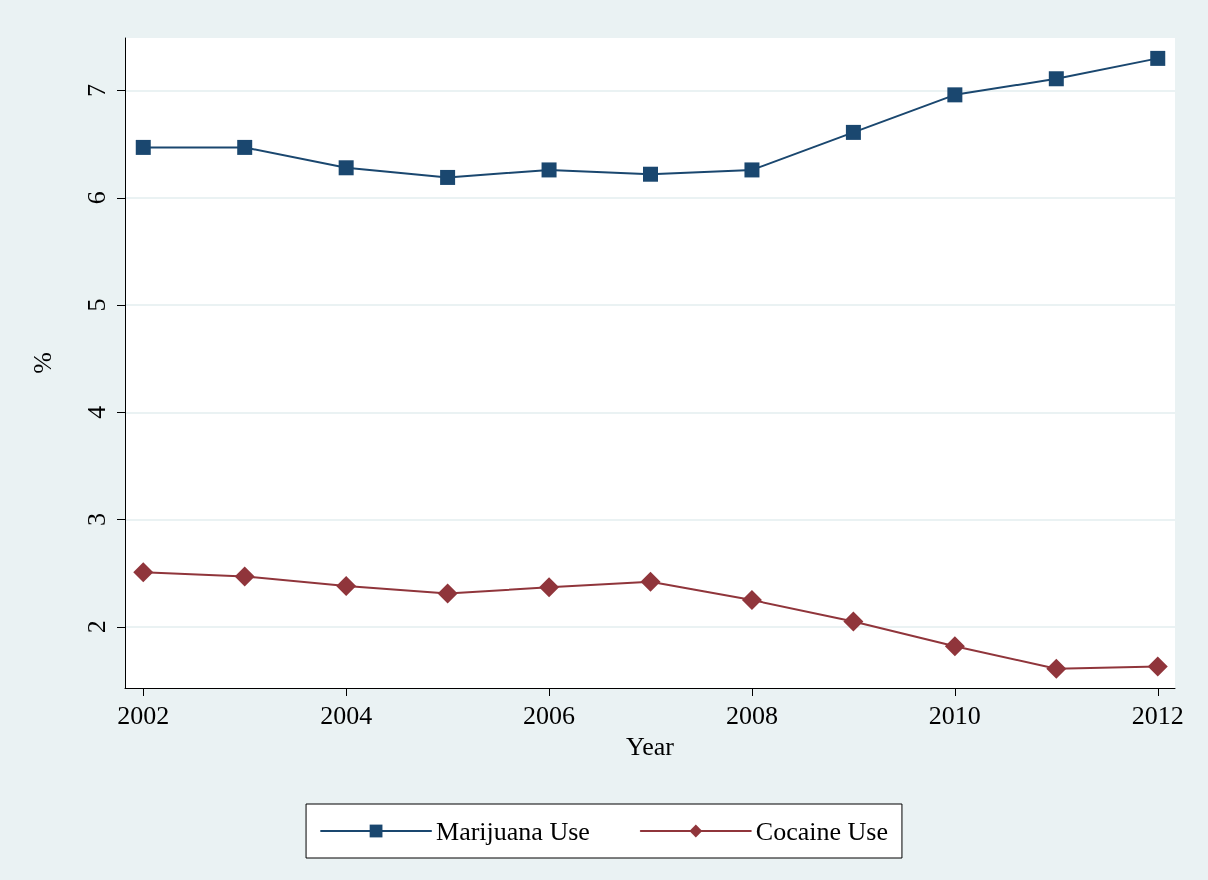 The width and height of the screenshot is (1208, 880). What do you see at coordinates (96, 412) in the screenshot?
I see `y-tick-label: 4` at bounding box center [96, 412].